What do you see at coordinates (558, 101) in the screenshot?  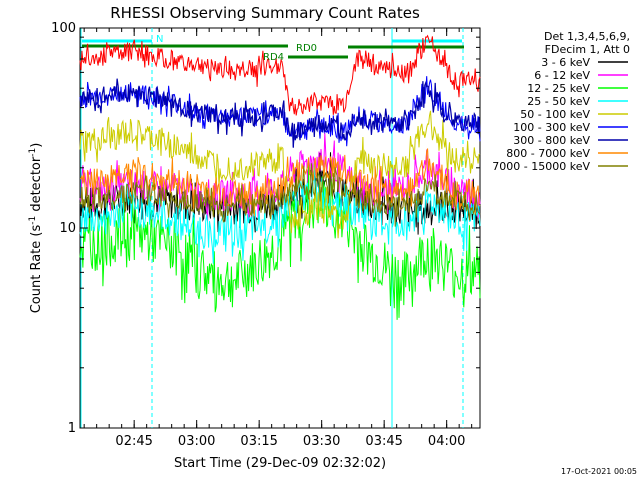 I see `legend-label: 25 - 50 keV` at bounding box center [558, 101].